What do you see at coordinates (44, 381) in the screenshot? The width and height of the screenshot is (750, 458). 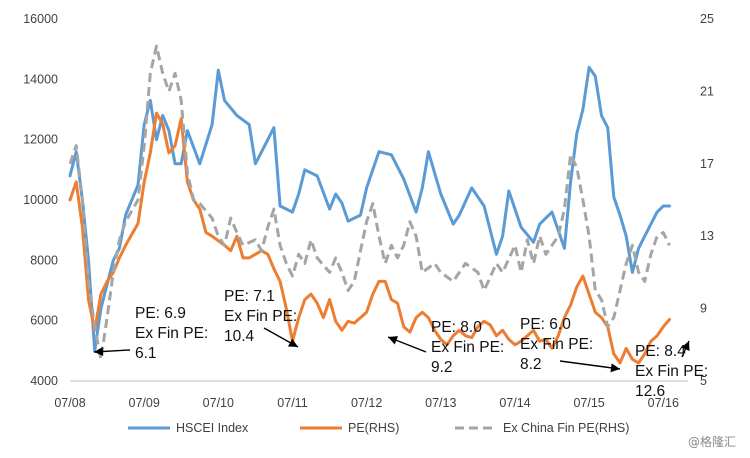 I see `y-left-tick-label: 4000` at bounding box center [44, 381].